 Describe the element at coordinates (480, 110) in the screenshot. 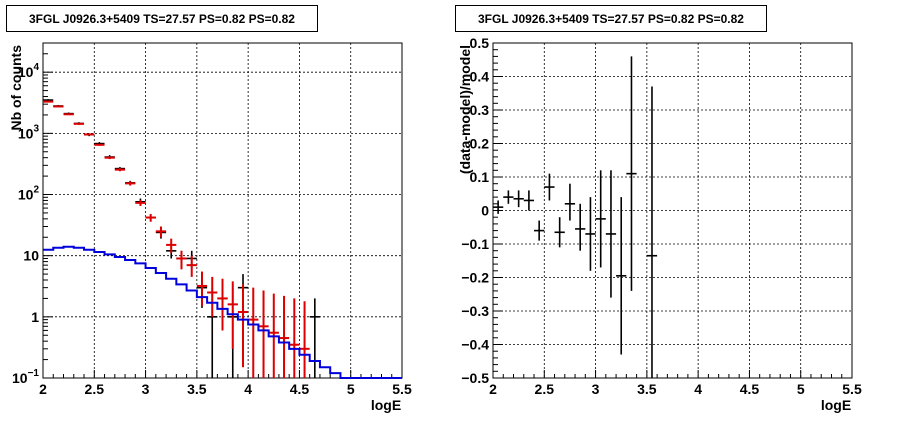

I see `y-tick-label: 0.3` at that location.